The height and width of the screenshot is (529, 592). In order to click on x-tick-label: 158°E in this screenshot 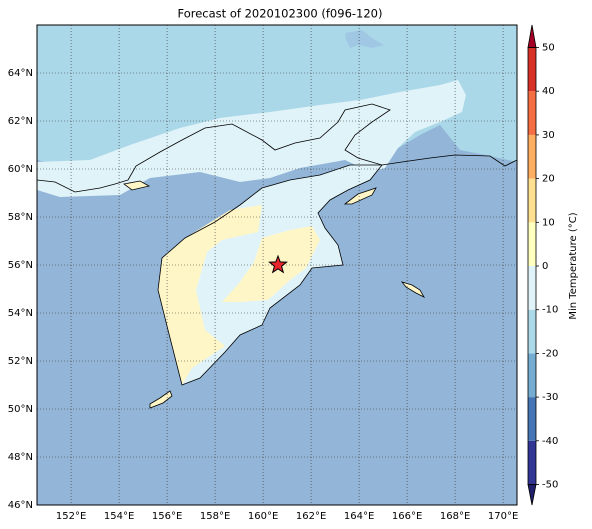, I will do `click(215, 516)`.